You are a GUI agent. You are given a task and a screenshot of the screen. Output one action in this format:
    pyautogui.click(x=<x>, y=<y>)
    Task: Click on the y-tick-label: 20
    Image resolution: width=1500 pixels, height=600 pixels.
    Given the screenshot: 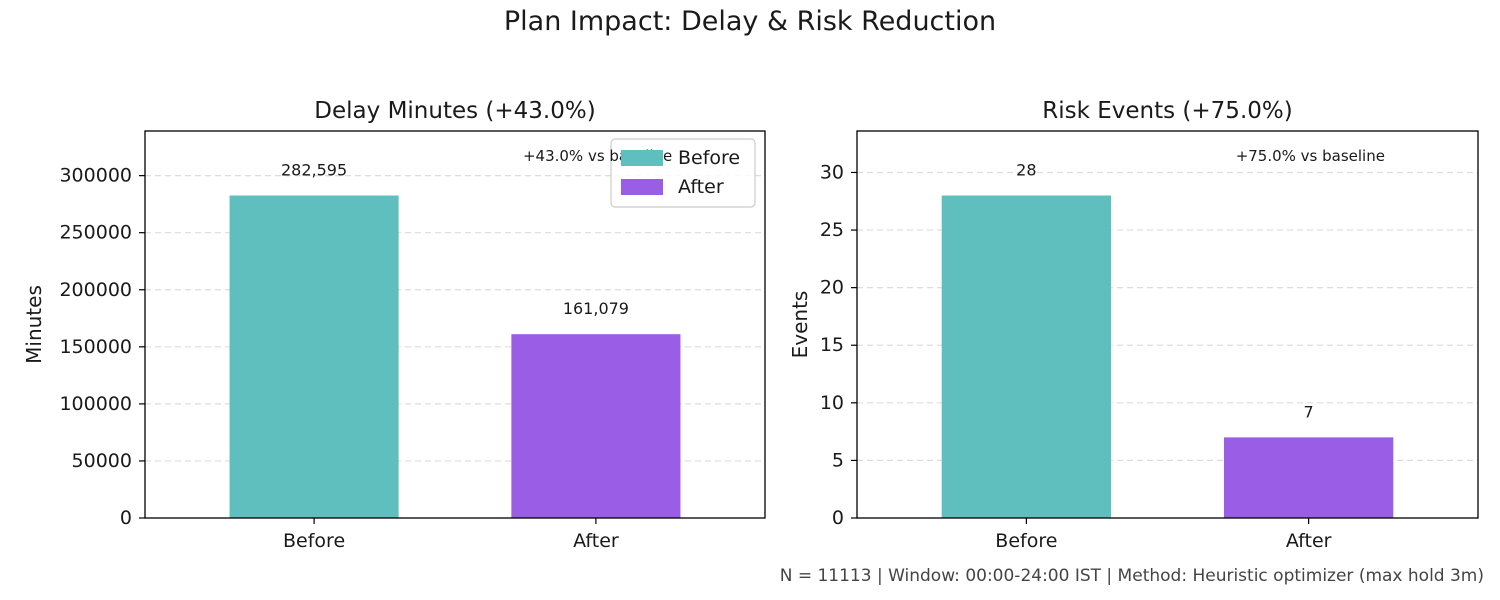 What is the action you would take?
    pyautogui.click(x=832, y=288)
    